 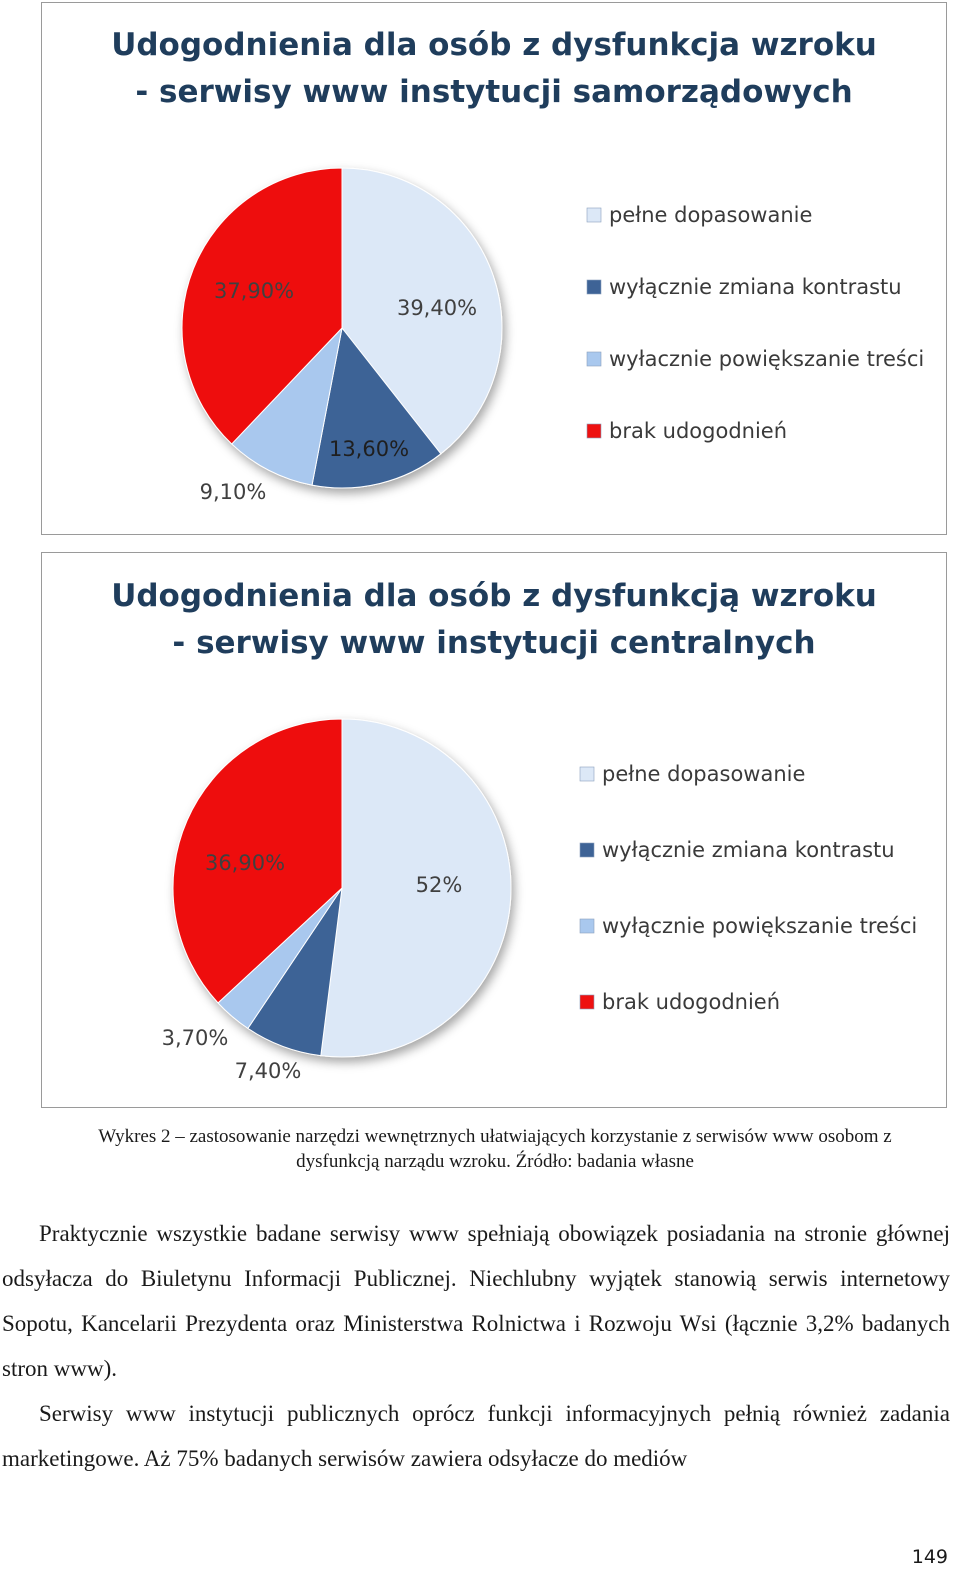 What do you see at coordinates (245, 863) in the screenshot?
I see `slice-label-brak: 36,90%` at bounding box center [245, 863].